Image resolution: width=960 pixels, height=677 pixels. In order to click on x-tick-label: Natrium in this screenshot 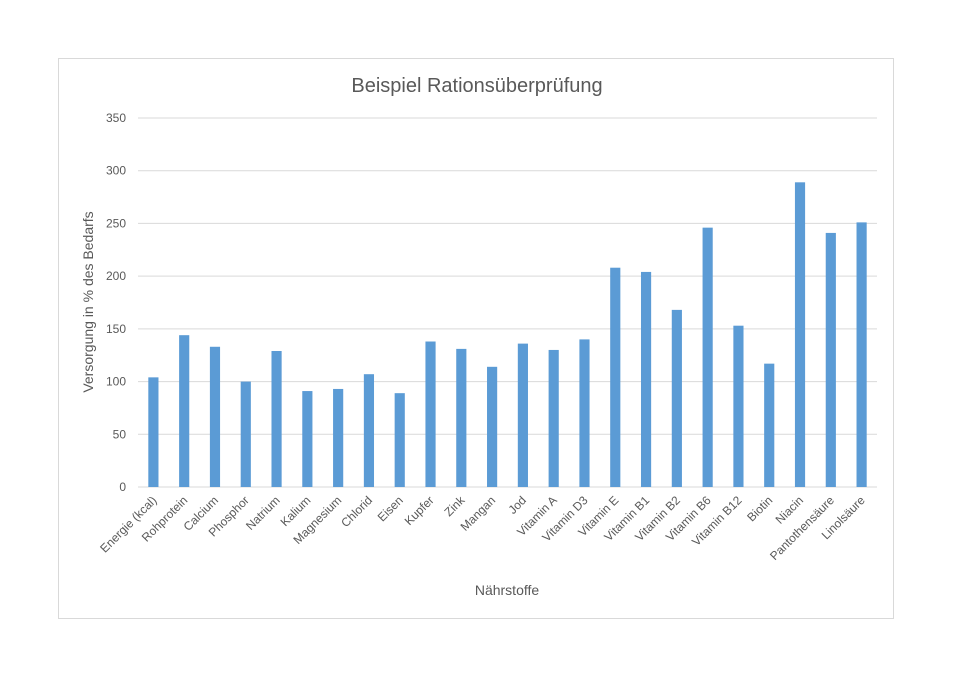, I will do `click(263, 513)`.